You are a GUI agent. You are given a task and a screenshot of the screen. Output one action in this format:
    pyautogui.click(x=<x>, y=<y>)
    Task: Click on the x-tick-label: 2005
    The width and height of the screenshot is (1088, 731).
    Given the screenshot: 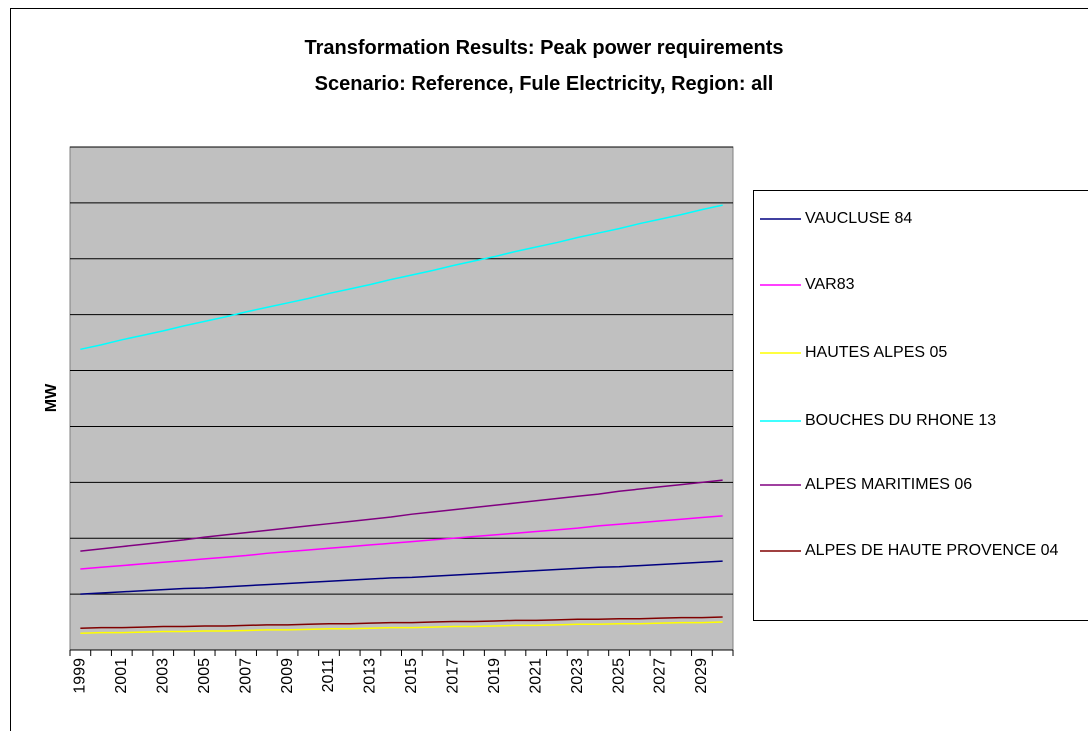 What is the action you would take?
    pyautogui.click(x=204, y=676)
    